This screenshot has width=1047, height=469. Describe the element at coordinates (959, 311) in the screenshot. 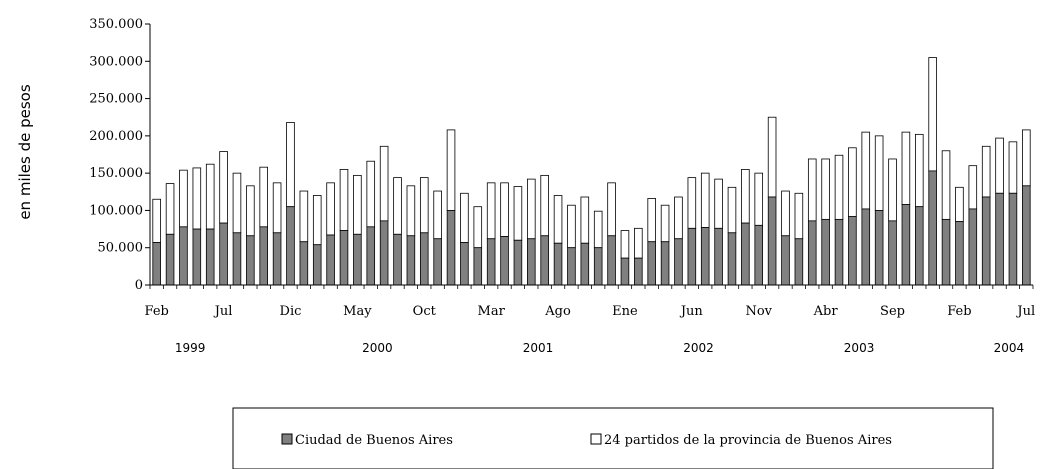

I see `x-tick-label: Feb` at that location.